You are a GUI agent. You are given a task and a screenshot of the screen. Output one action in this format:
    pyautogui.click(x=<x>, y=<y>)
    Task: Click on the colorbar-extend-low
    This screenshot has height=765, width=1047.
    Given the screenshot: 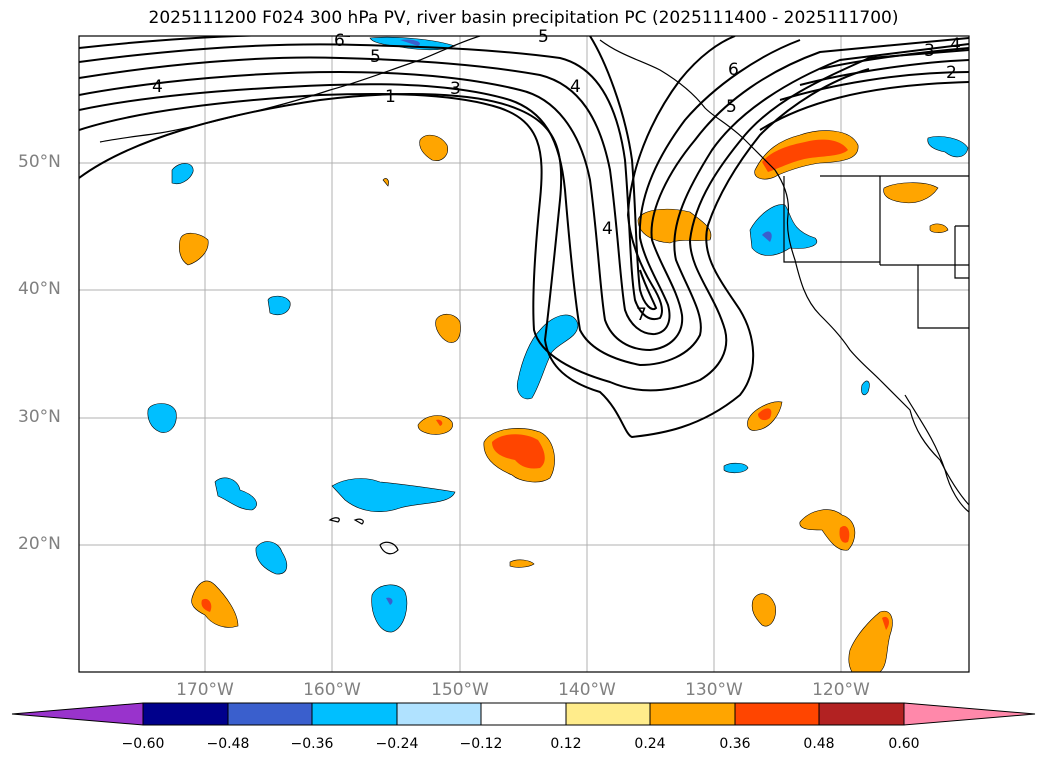 What is the action you would take?
    pyautogui.click(x=77, y=714)
    